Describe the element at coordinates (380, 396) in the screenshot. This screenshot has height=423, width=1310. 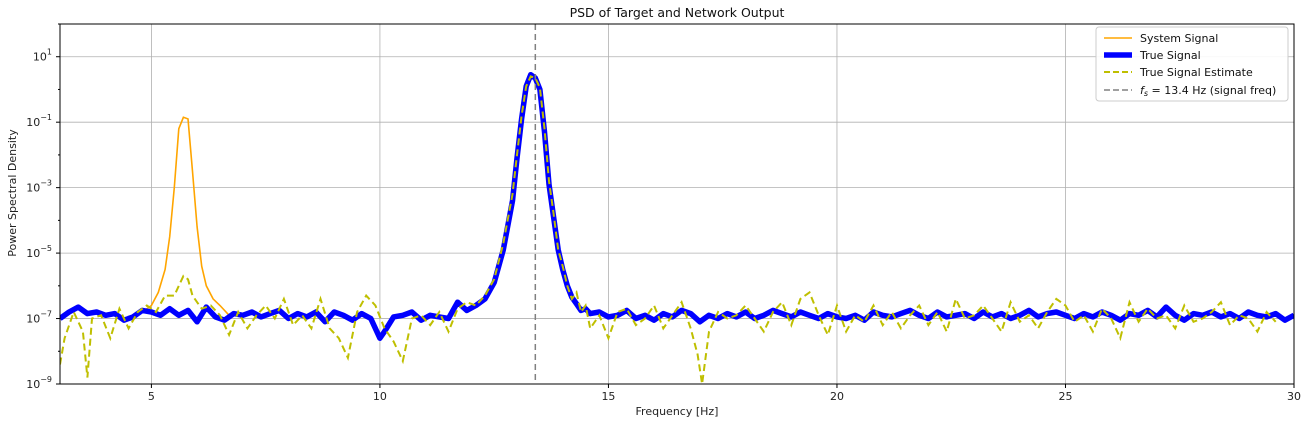
I see `x-tick-label: 10` at that location.